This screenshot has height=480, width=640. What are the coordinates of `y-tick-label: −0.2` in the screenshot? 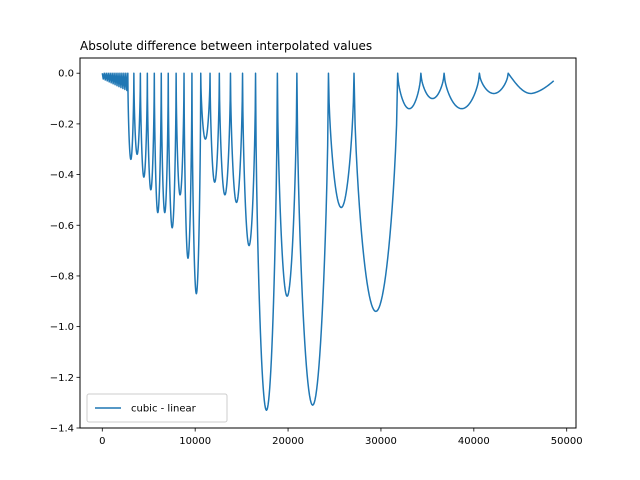 It's located at (62, 124).